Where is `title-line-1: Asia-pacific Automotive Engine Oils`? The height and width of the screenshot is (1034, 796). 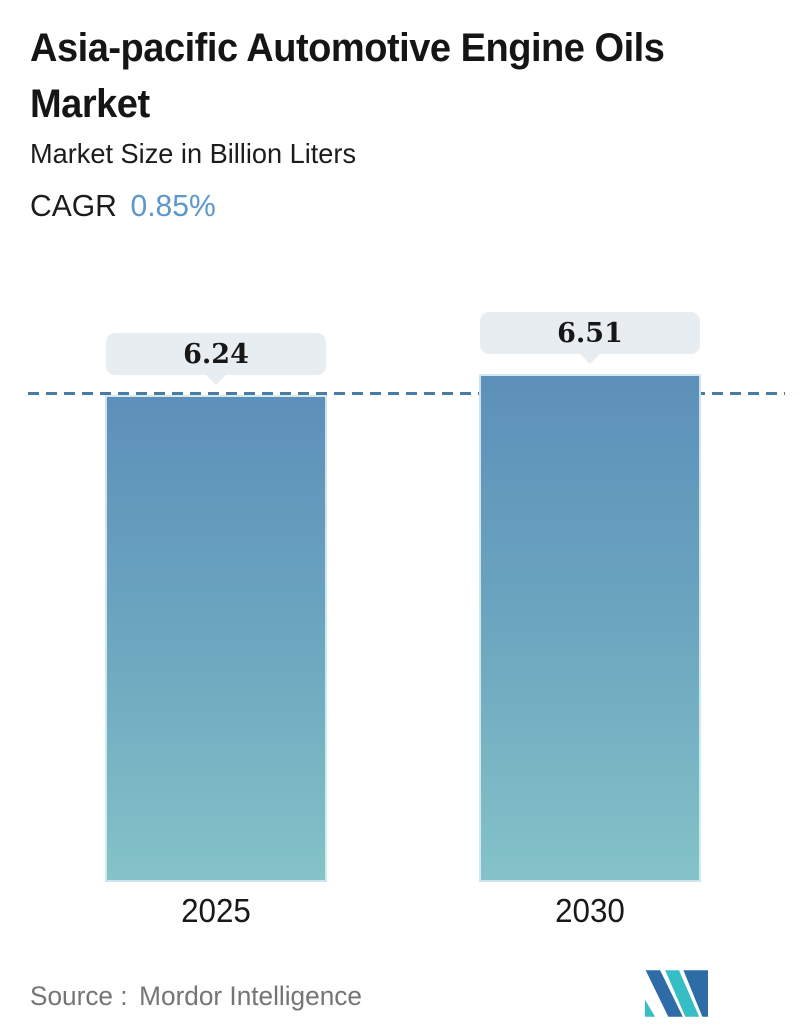
title-line-1: Asia-pacific Automotive Engine Oils is located at coordinates (347, 48).